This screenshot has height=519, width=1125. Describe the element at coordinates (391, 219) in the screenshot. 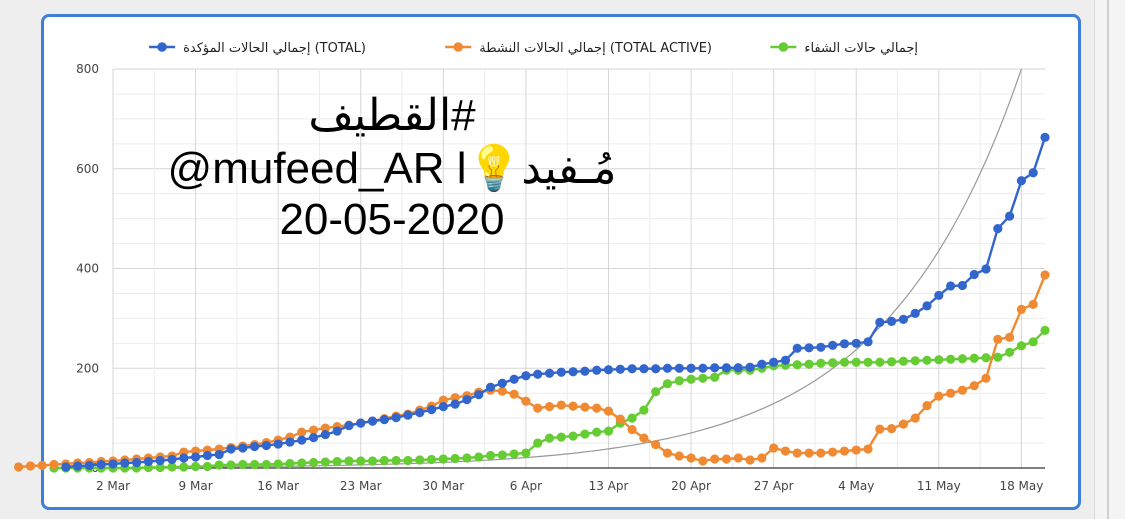

I see `overlay-date: 20-05-2020` at that location.